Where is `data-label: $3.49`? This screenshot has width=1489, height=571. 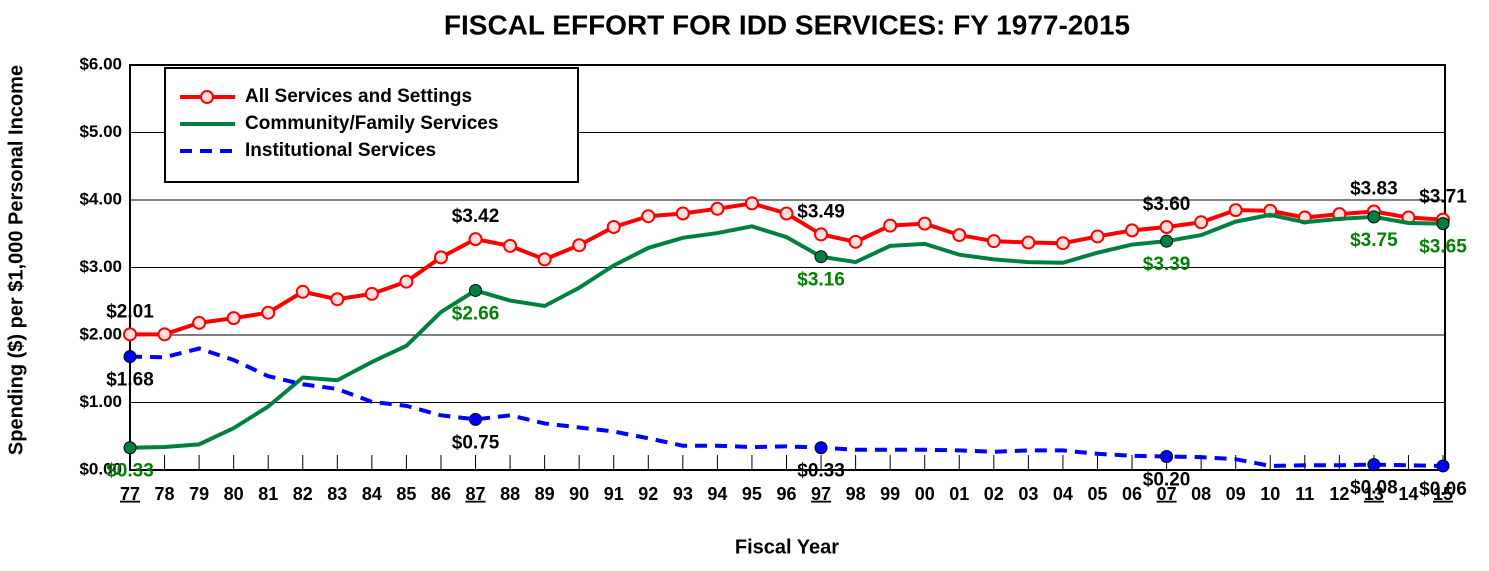 data-label: $3.49 is located at coordinates (821, 211).